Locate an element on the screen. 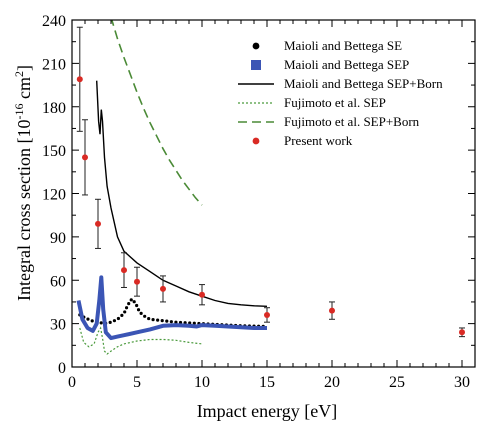 The height and width of the screenshot is (424, 479). y-axis-label-exp: -16 is located at coordinates (19, 112).